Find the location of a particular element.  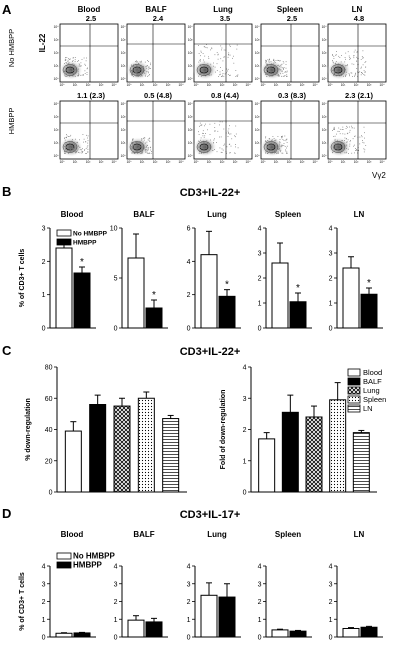

y-tick-label: 60 is located at coordinates (49, 399).